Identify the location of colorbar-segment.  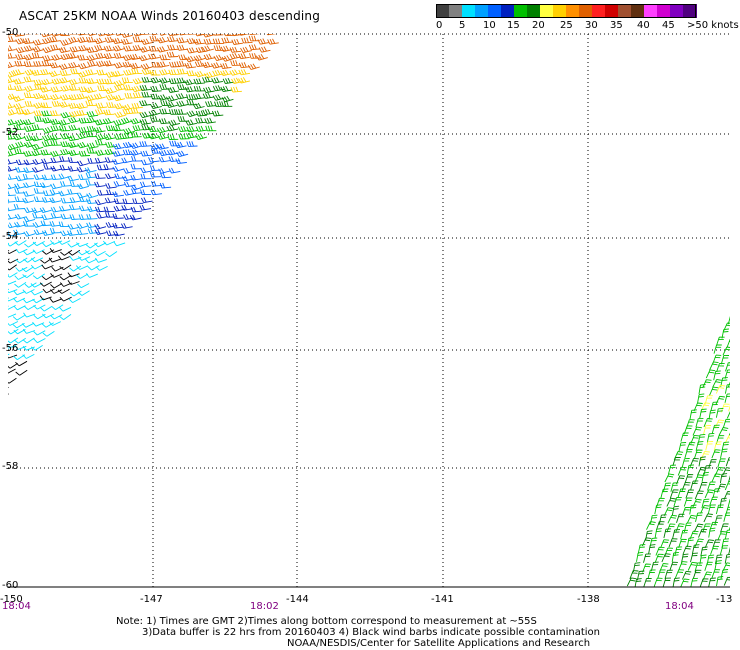
(638, 11).